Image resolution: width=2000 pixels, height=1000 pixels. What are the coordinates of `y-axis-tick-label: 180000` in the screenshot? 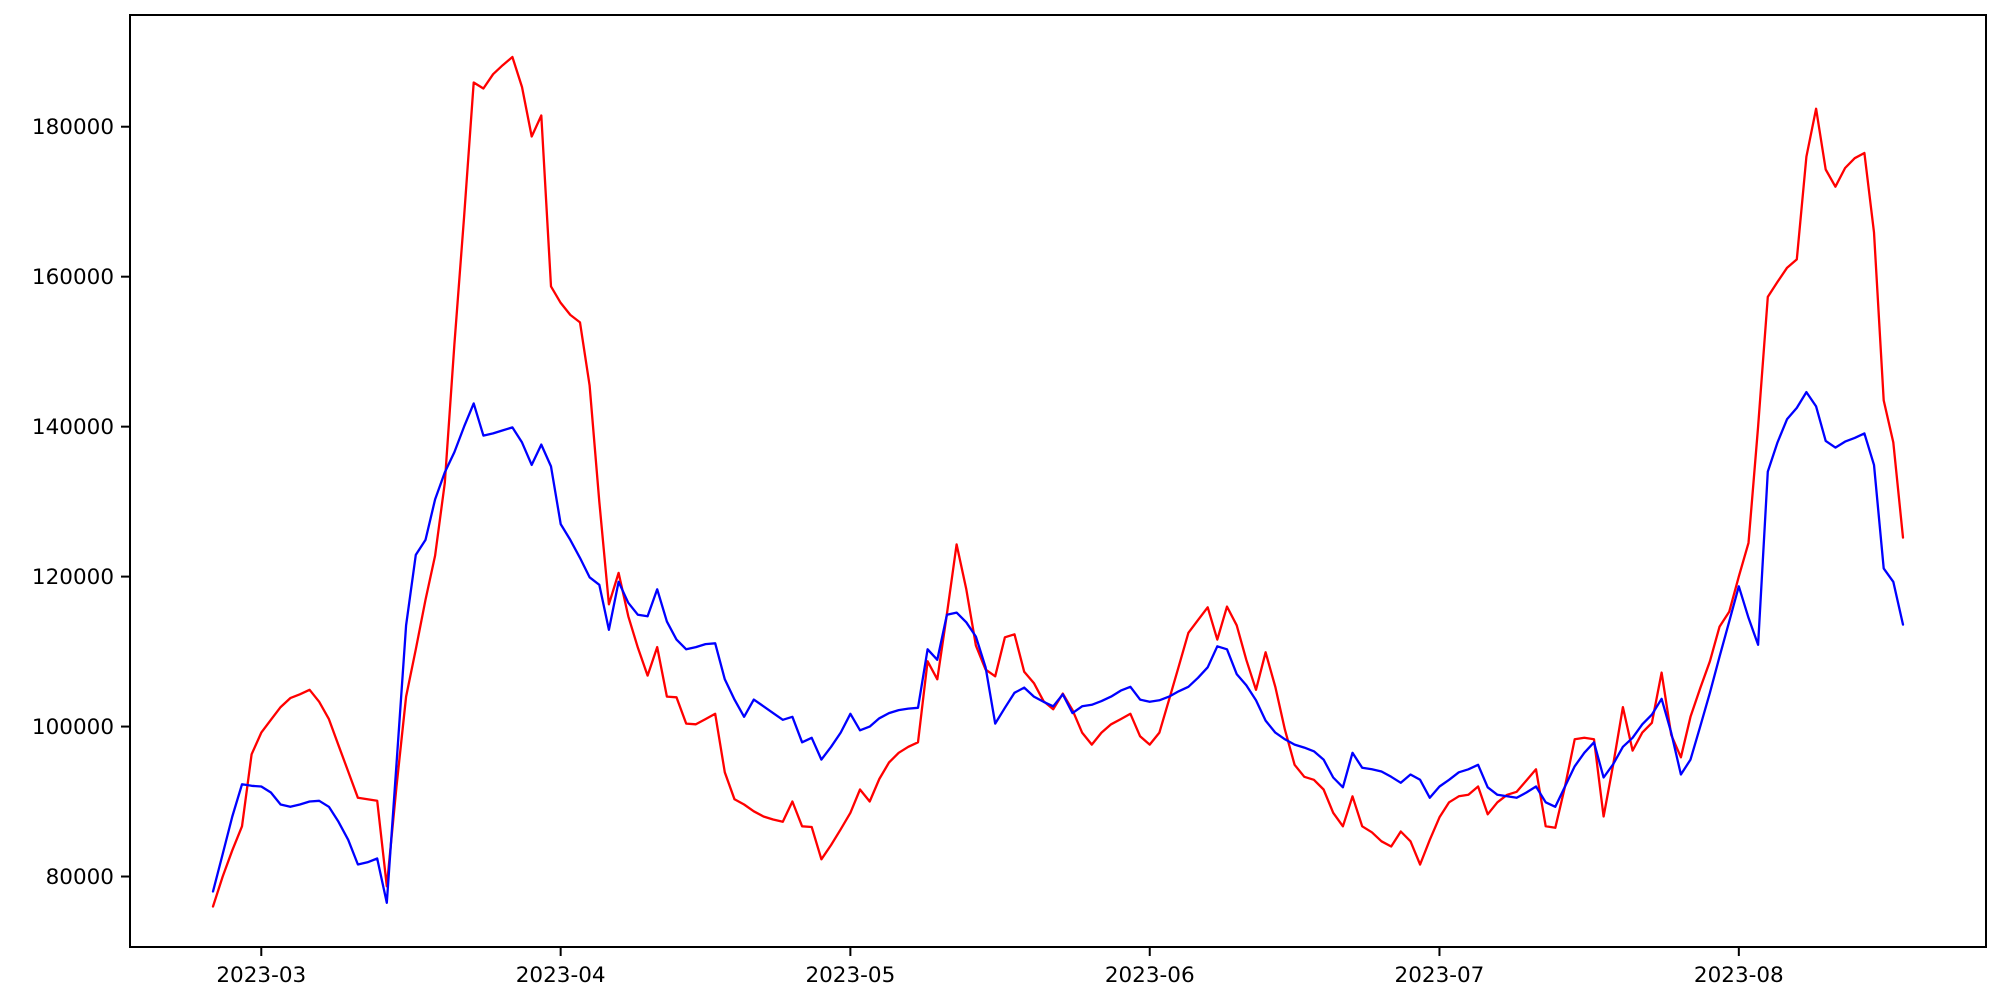 It's located at (73, 127).